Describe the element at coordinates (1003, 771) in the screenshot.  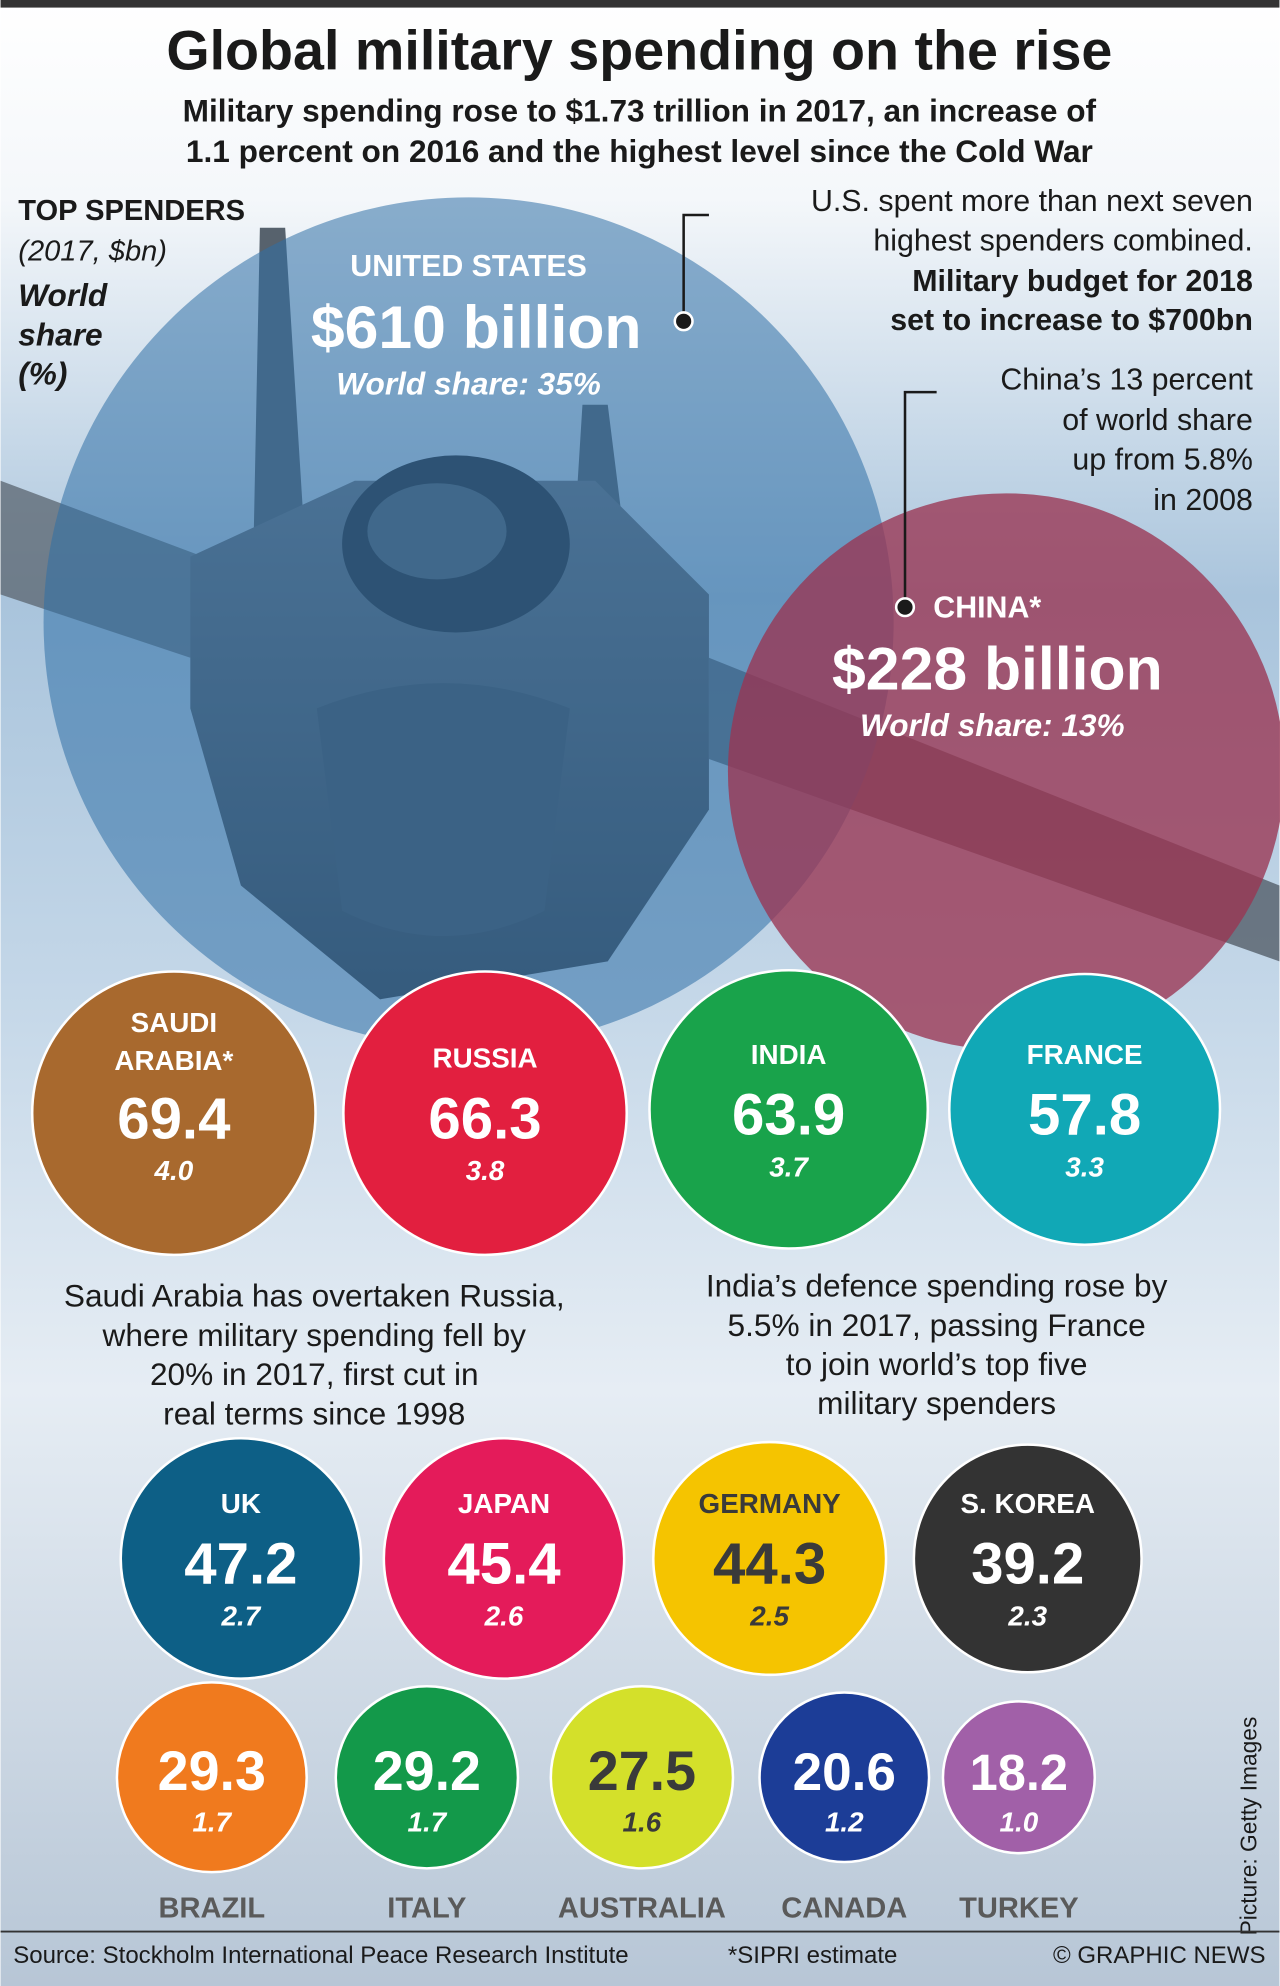
I see `china-circle` at that location.